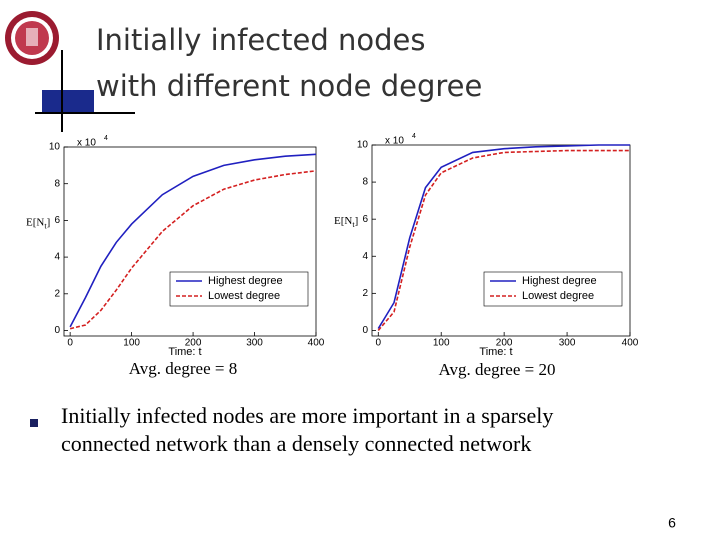 The width and height of the screenshot is (720, 545). What do you see at coordinates (68, 101) in the screenshot?
I see `title-accent` at bounding box center [68, 101].